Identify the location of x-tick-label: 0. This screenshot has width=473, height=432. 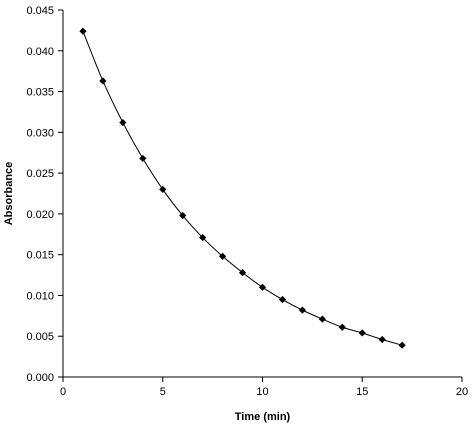
(63, 392).